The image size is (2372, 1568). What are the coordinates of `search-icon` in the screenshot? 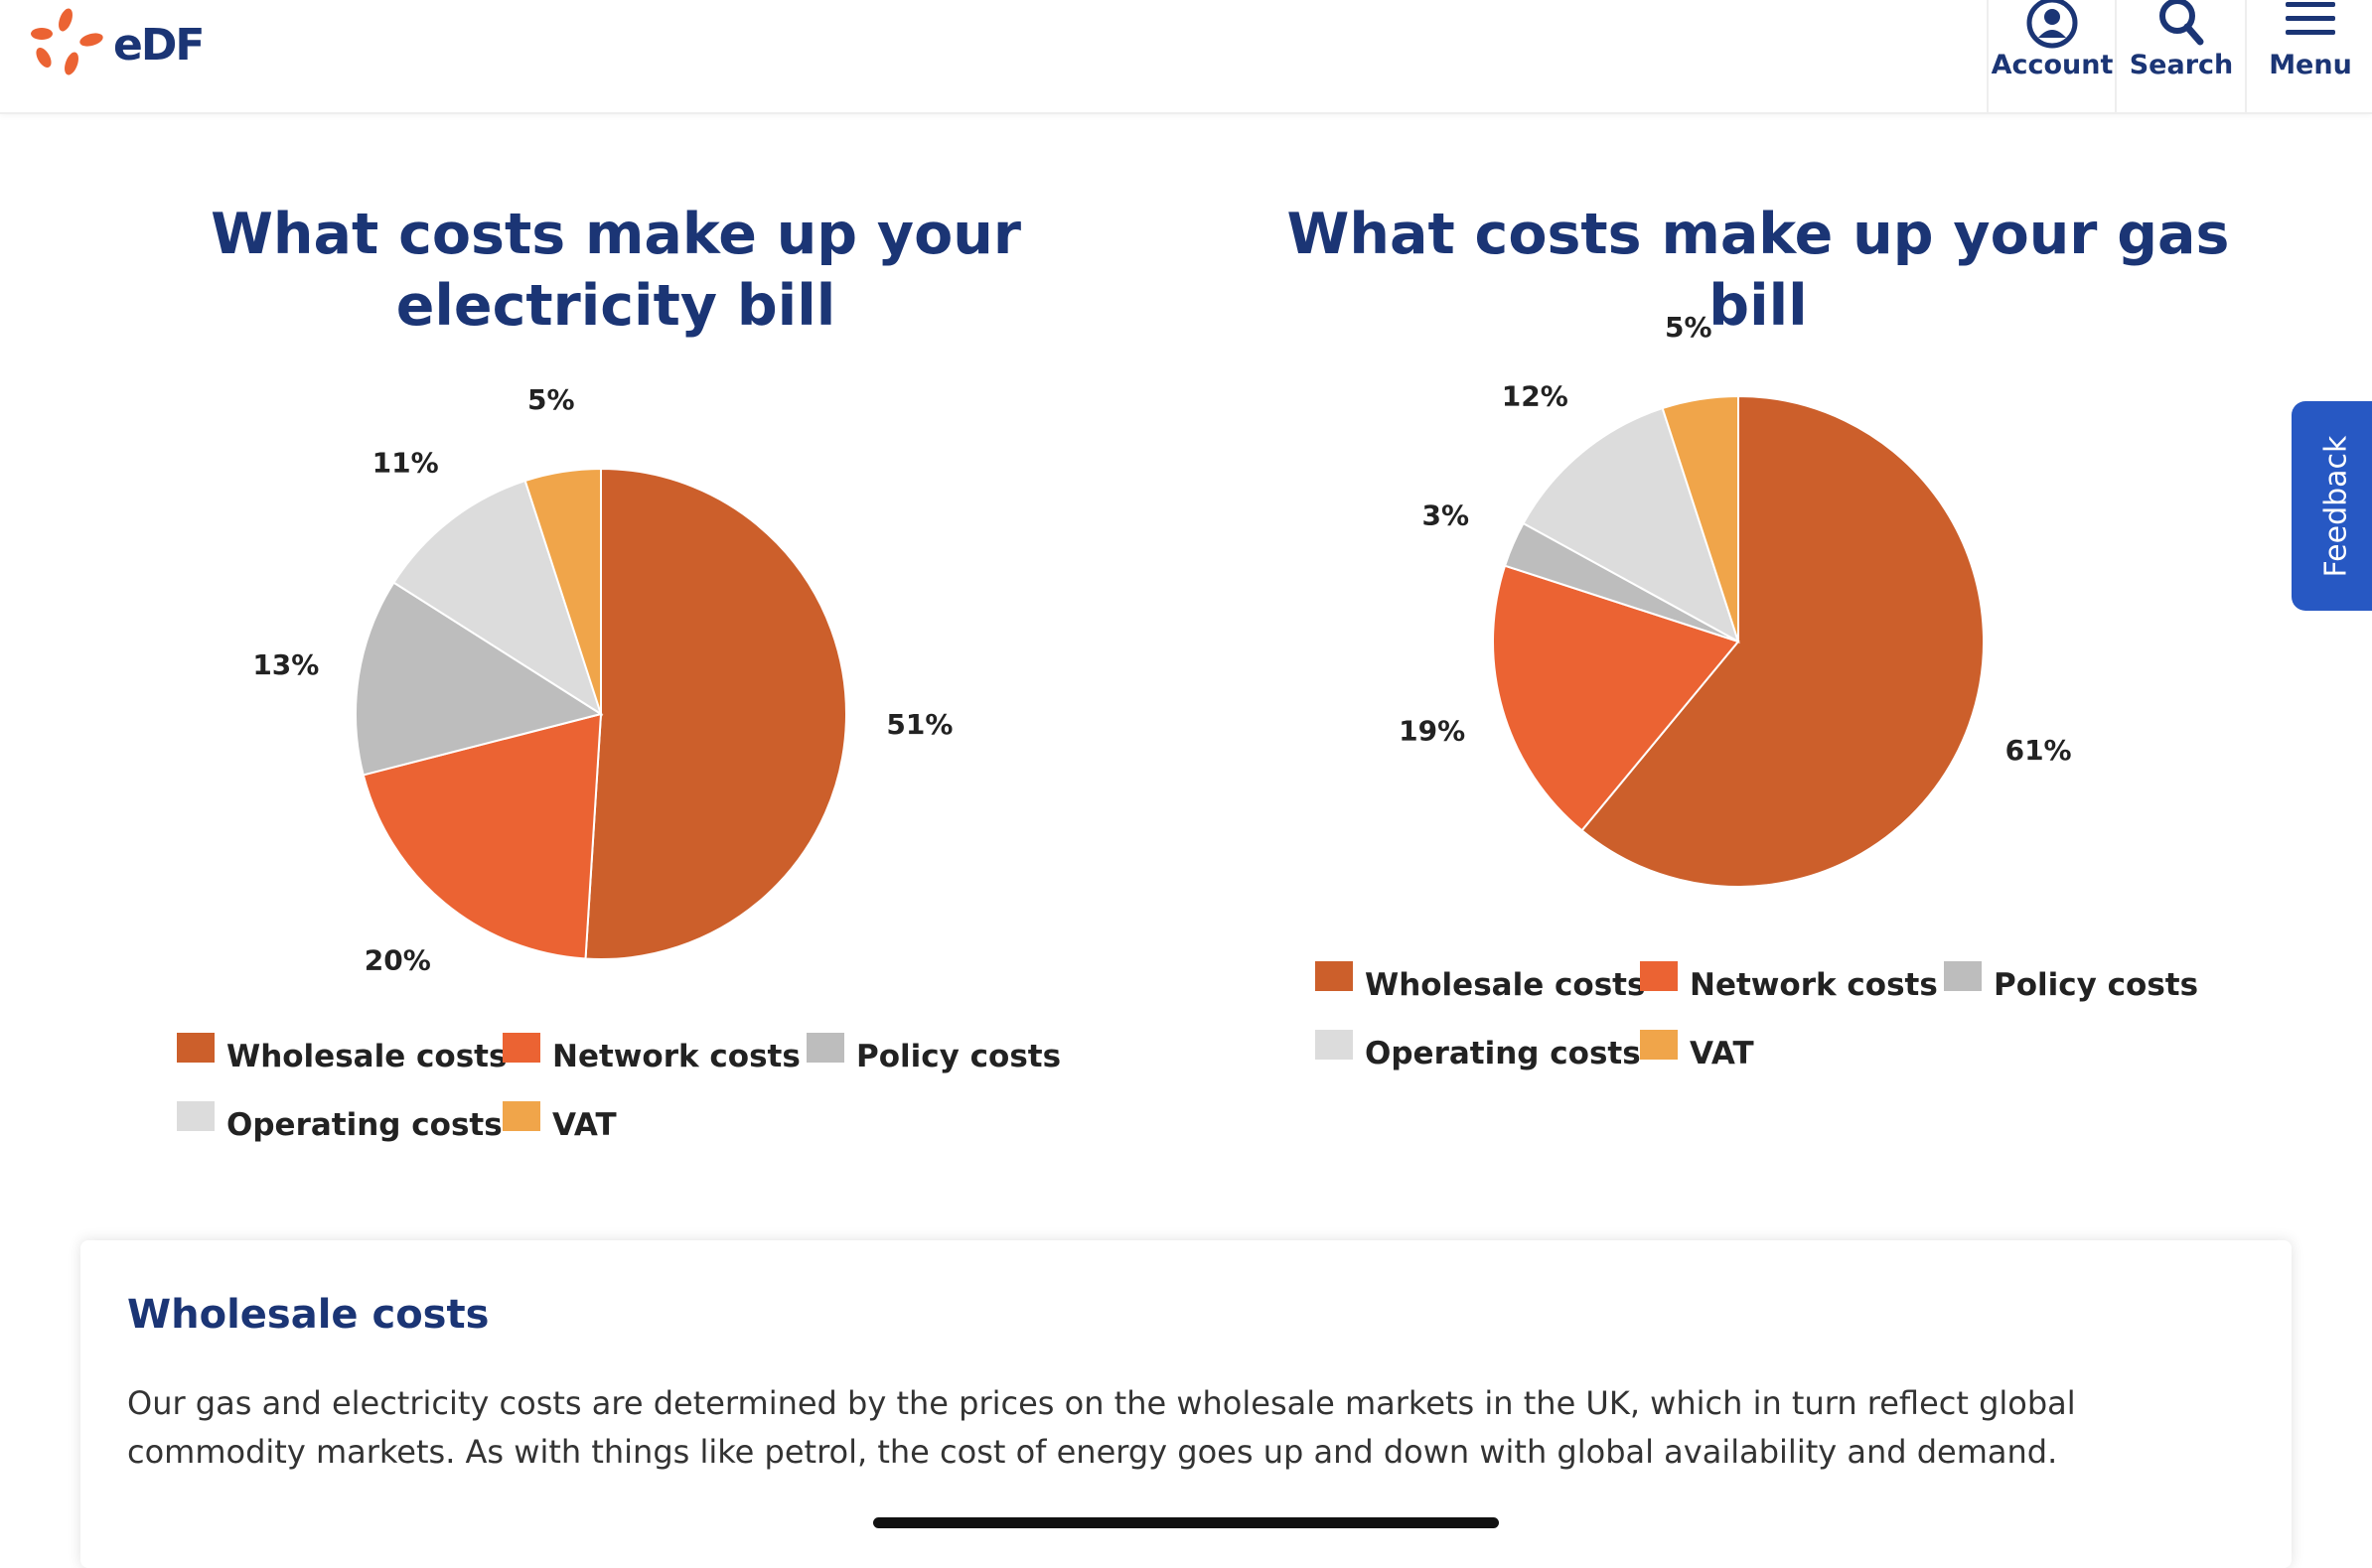 It's located at (2182, 23).